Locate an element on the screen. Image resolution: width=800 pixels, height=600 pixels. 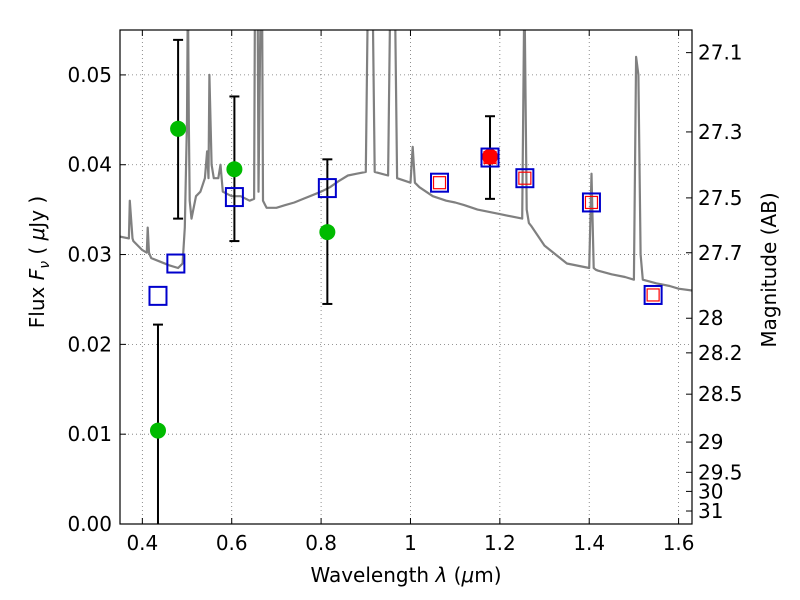
x-tick-label: 0.8 is located at coordinates (321, 543).